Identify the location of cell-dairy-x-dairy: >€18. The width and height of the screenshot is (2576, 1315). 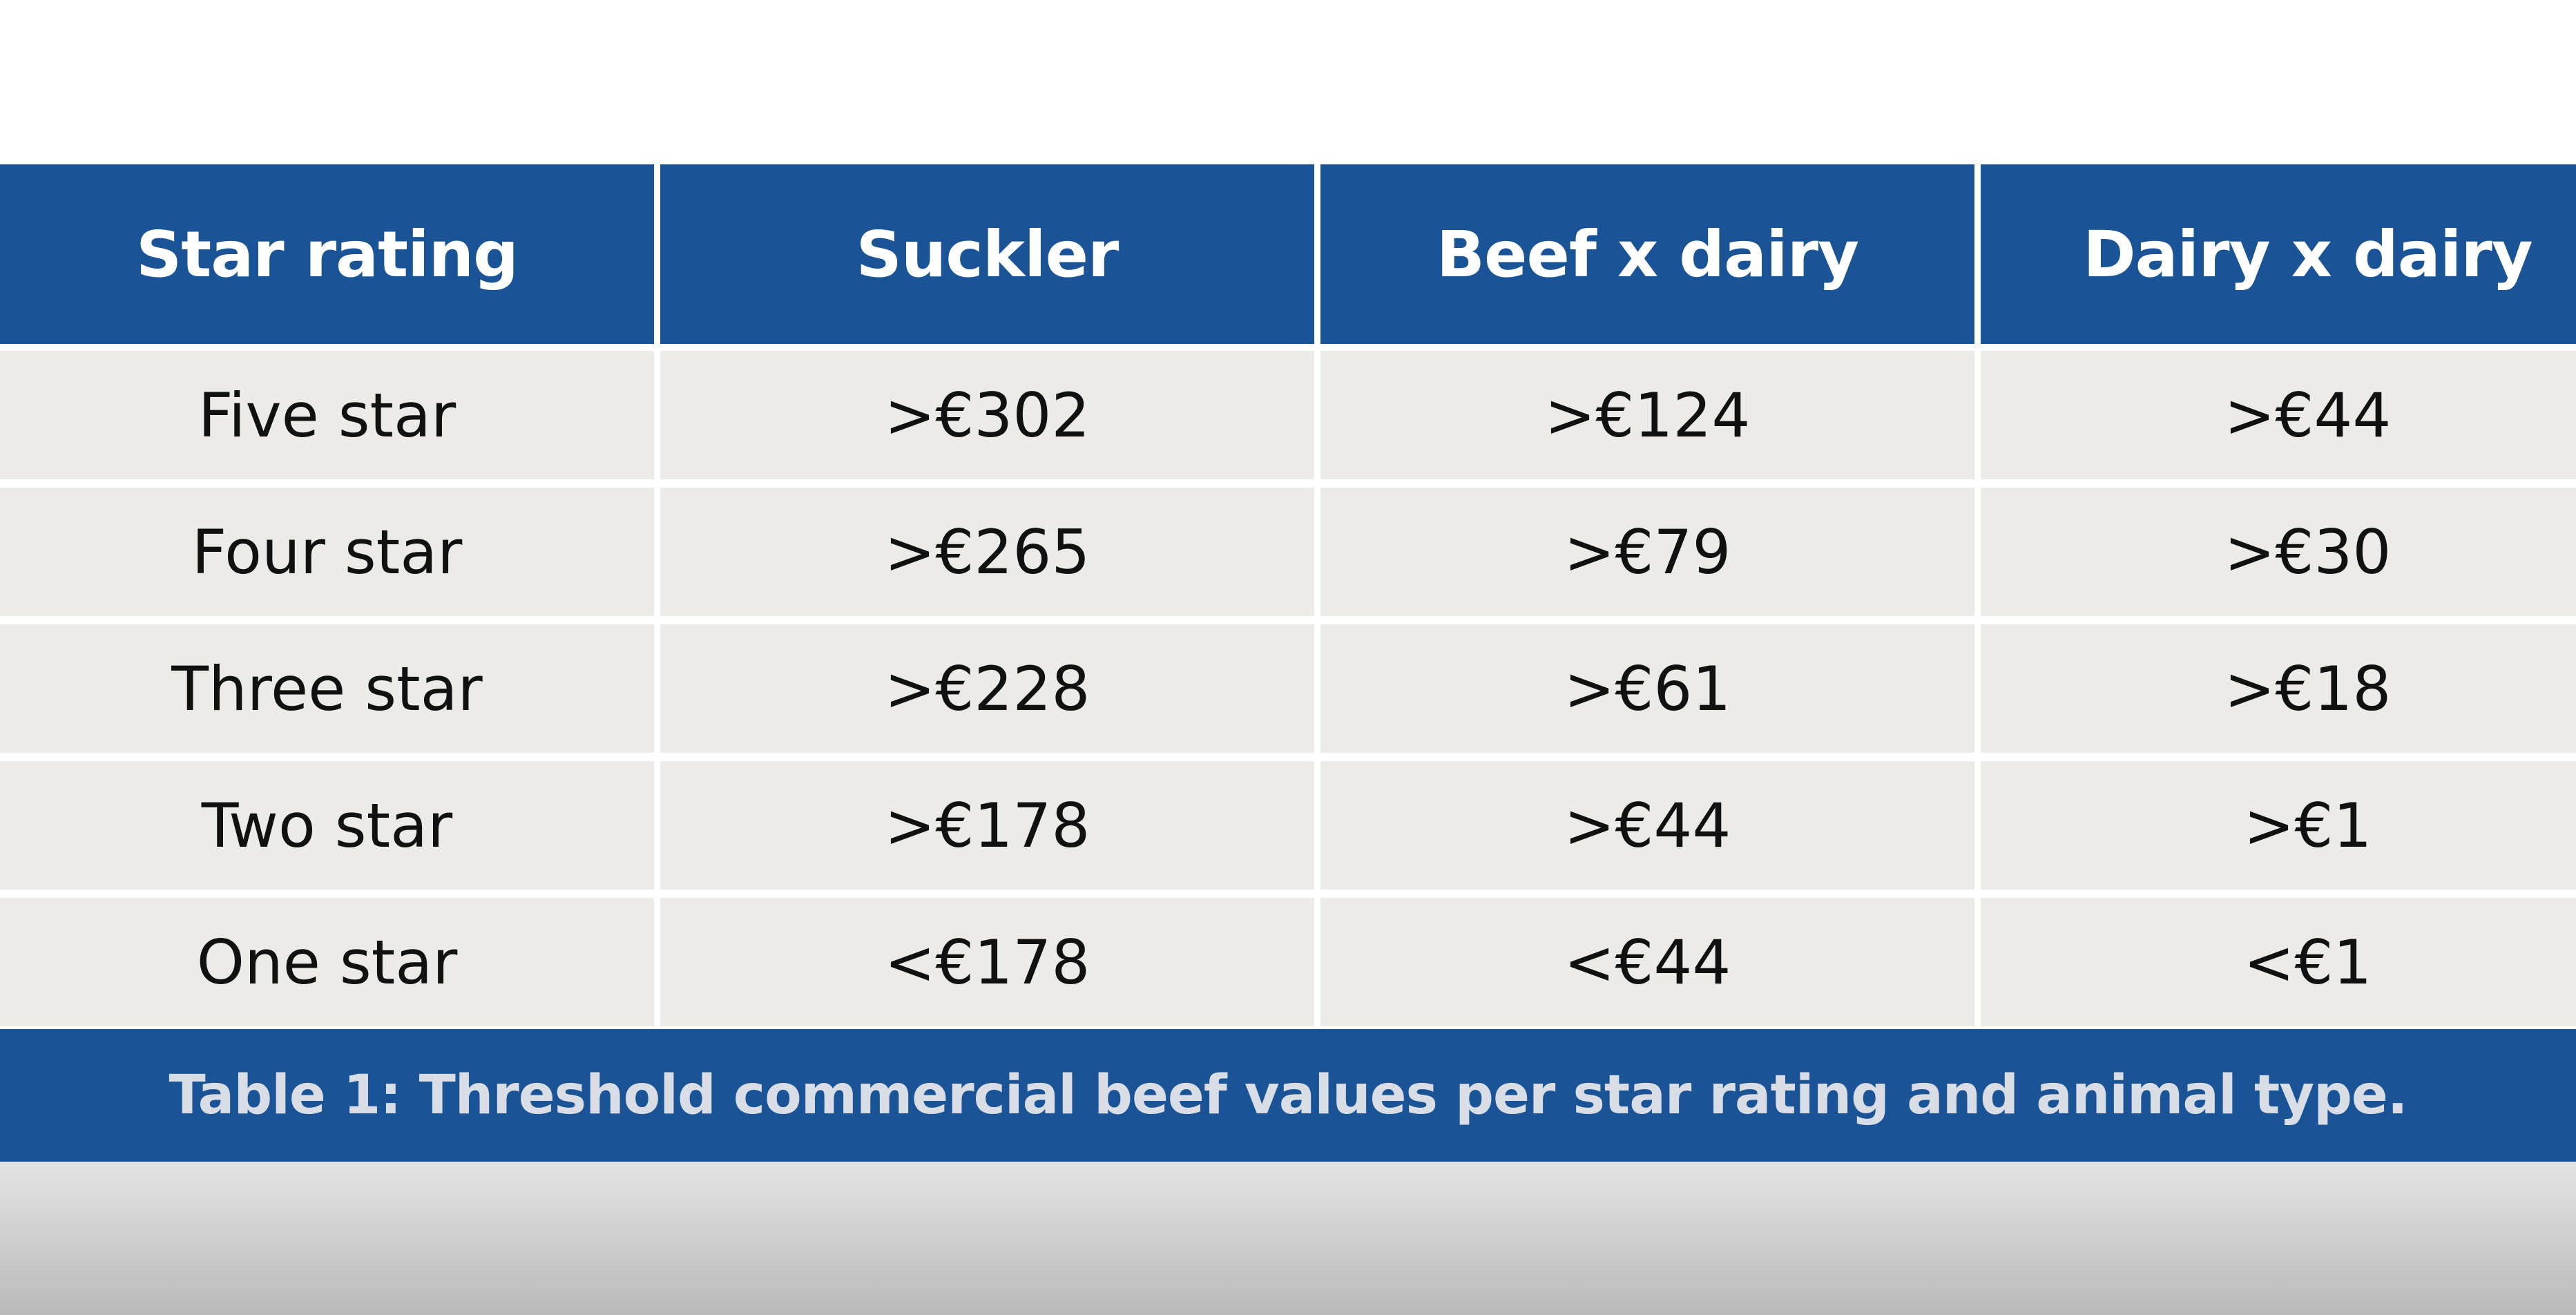
(2278, 688).